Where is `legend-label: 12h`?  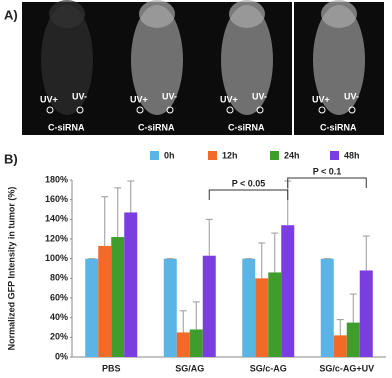
legend-label: 12h is located at coordinates (230, 155).